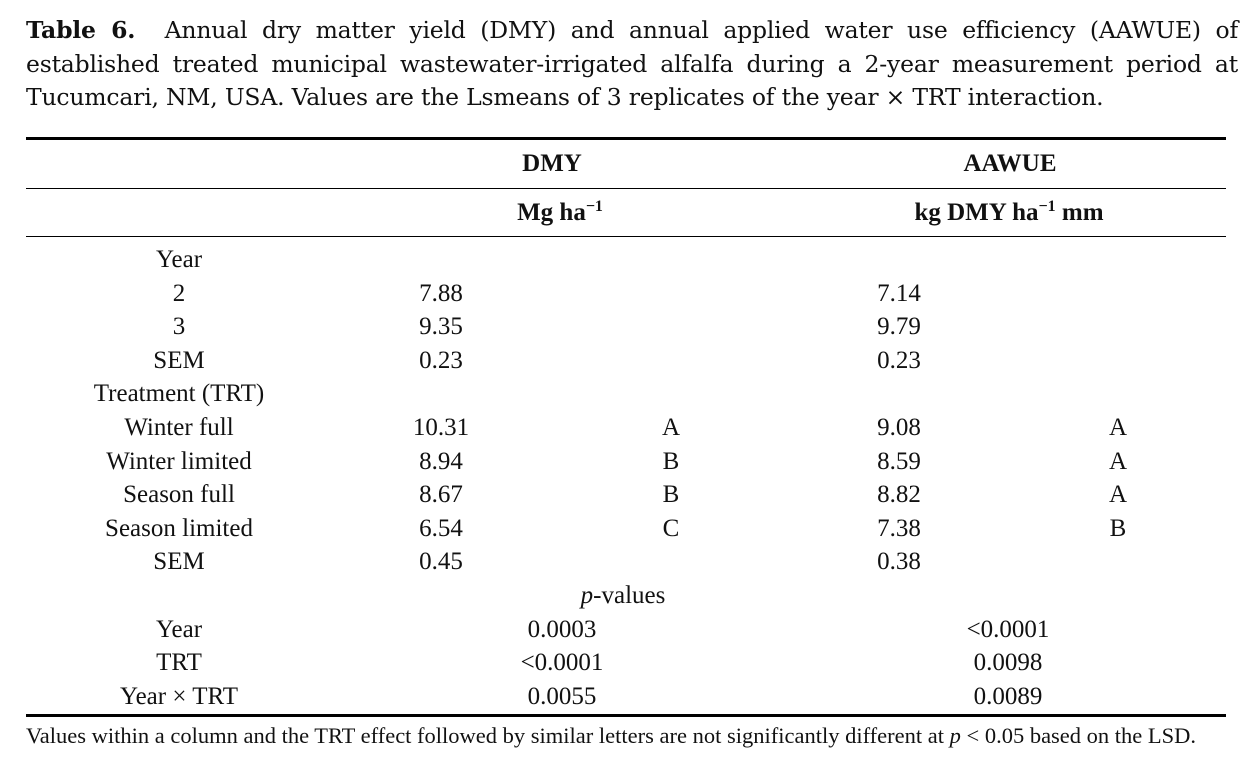 The image size is (1260, 775). I want to click on cell-p-dmy: <0.0001, so click(562, 663).